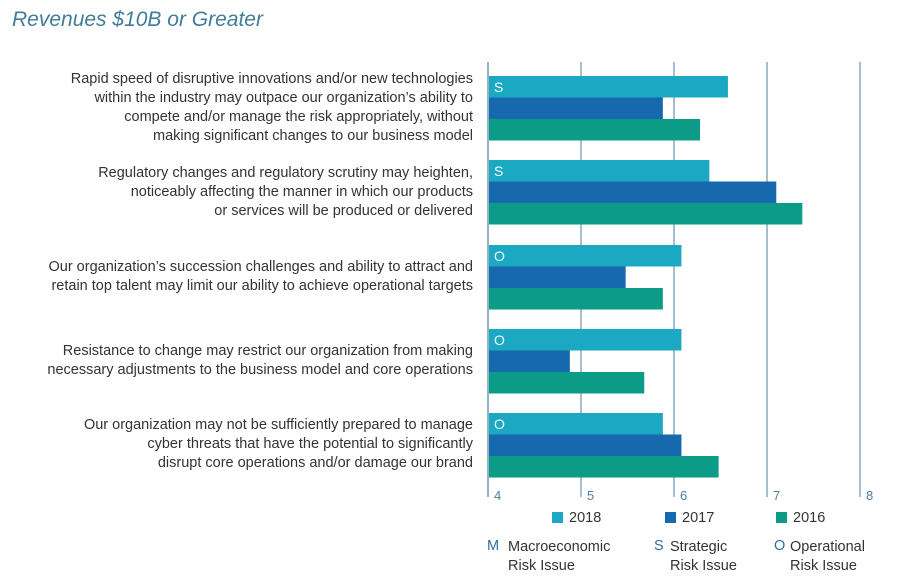  What do you see at coordinates (780, 546) in the screenshot?
I see `risk-legend-code: O` at bounding box center [780, 546].